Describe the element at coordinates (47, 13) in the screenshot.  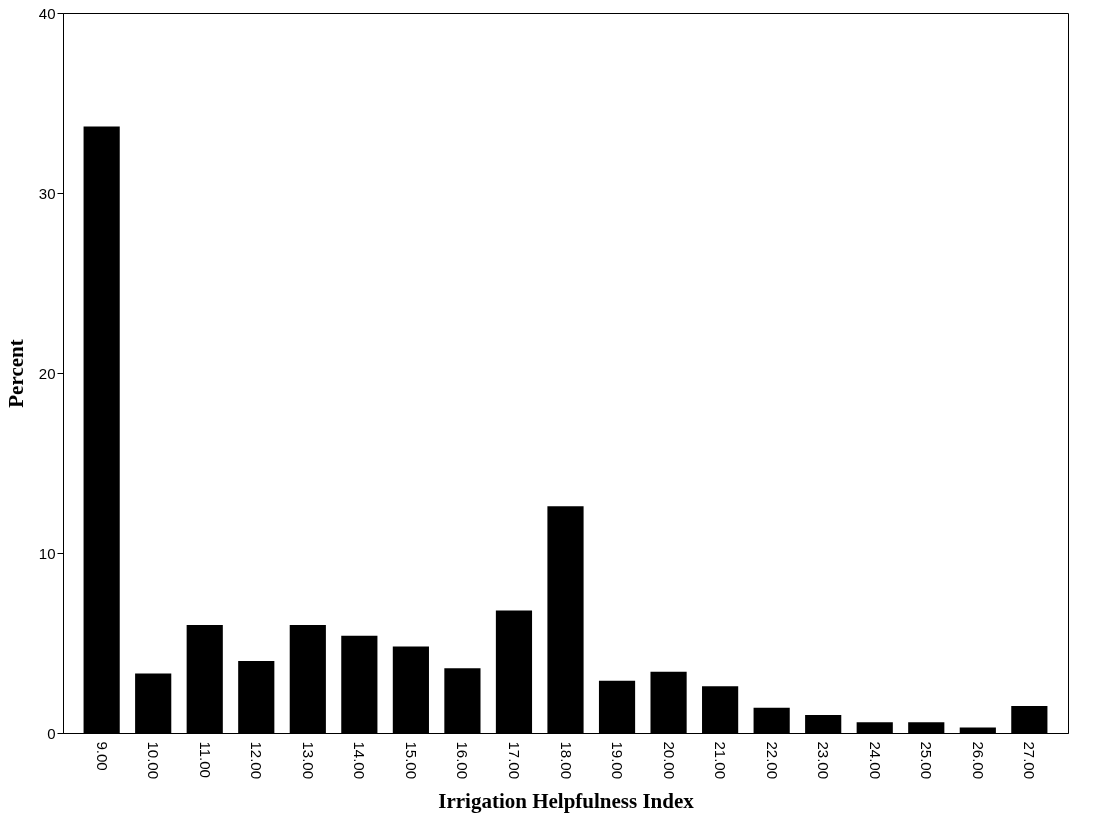
I see `y-tick-label: 40` at that location.